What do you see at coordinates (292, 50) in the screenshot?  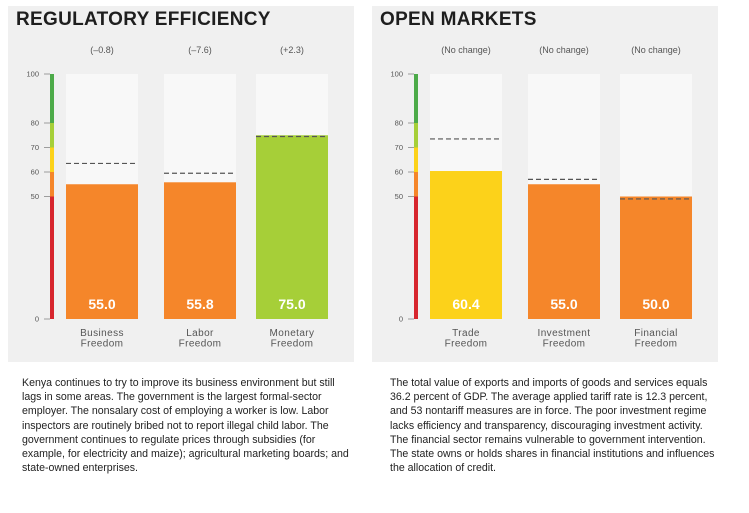 I see `change-label: (+2.3)` at bounding box center [292, 50].